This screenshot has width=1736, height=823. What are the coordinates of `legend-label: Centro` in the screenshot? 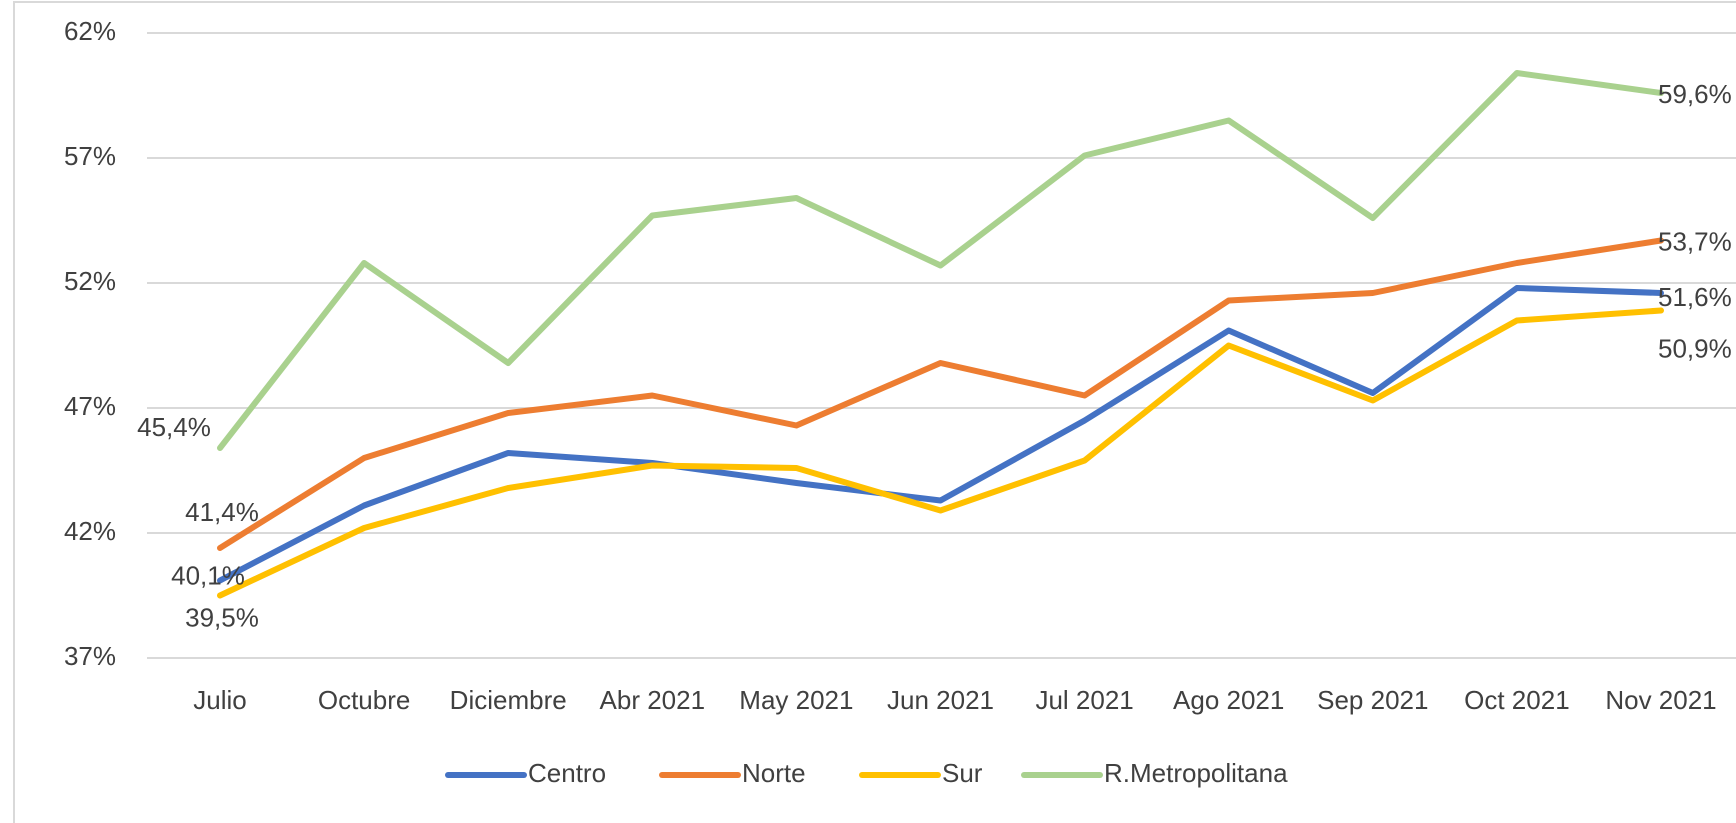 It's located at (567, 773).